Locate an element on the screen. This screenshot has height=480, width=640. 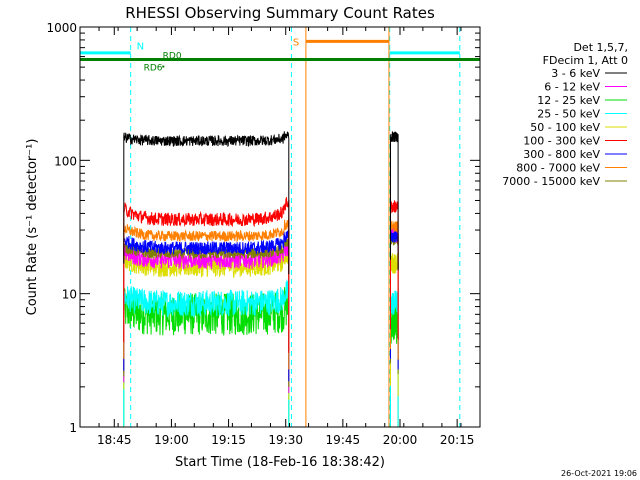
legend-entry-label: 7000 - 15000 keV is located at coordinates (551, 181).